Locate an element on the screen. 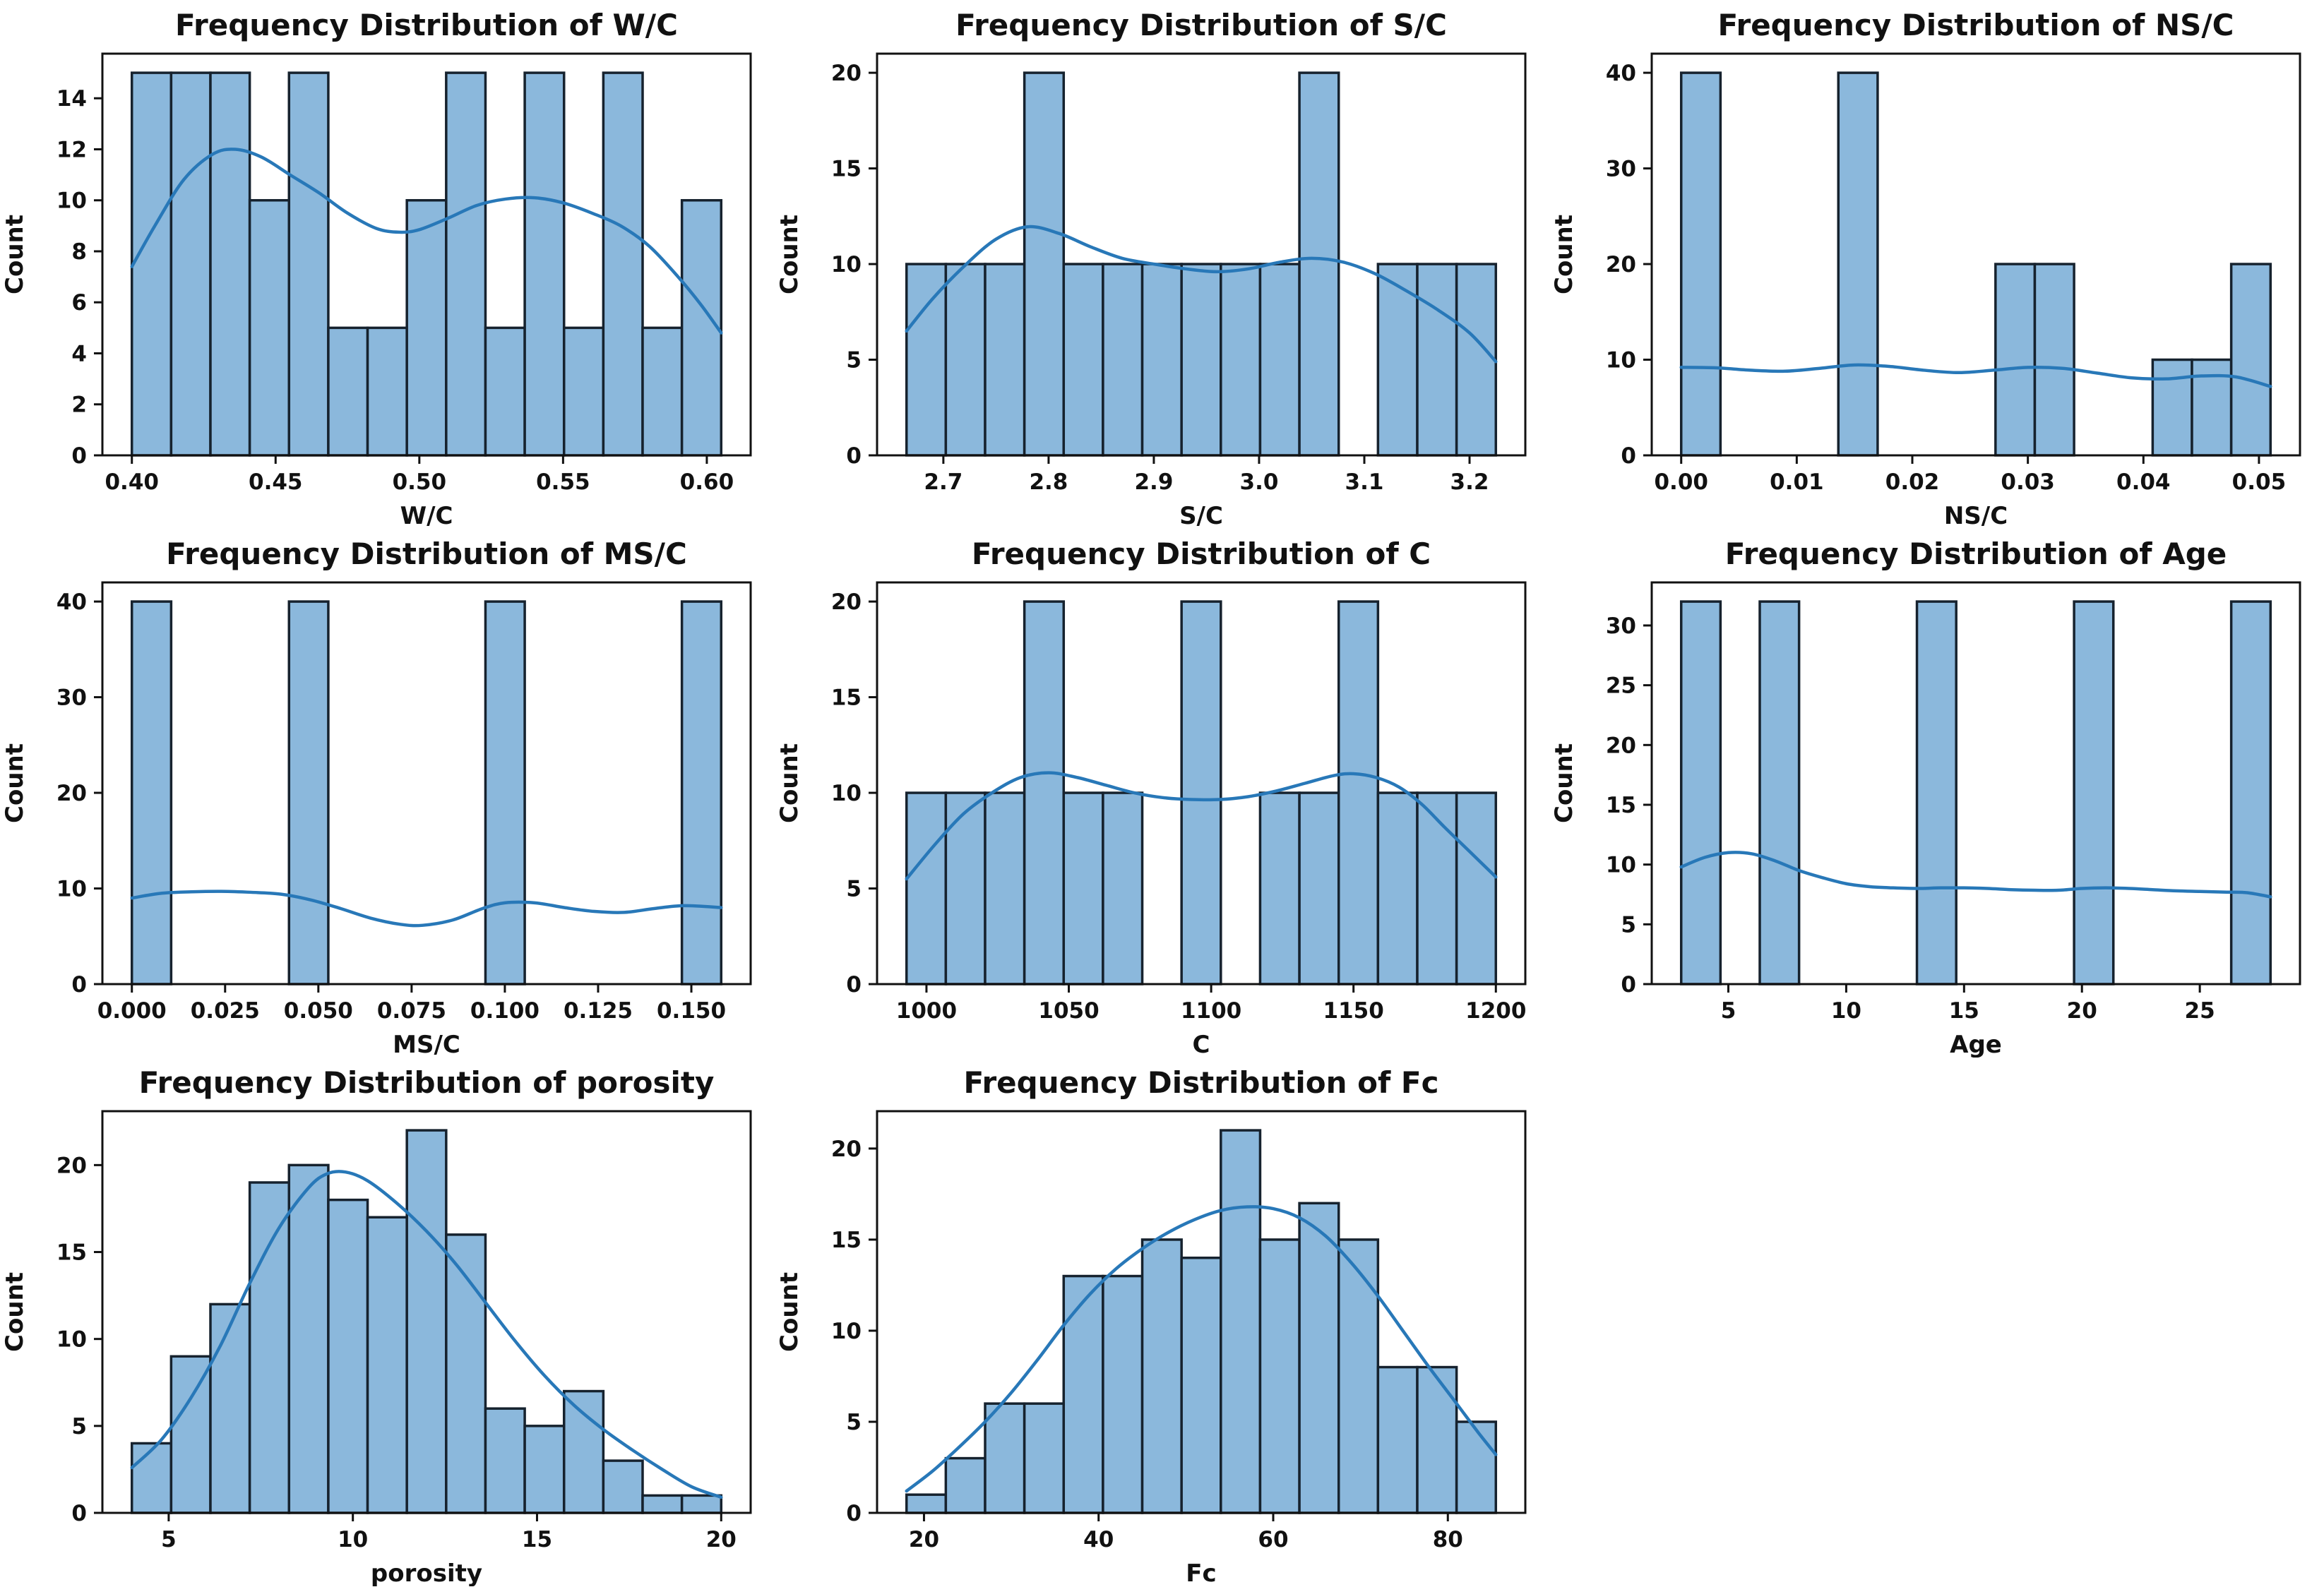  chart-title: Frequency Distribution of S/C is located at coordinates (1201, 25).